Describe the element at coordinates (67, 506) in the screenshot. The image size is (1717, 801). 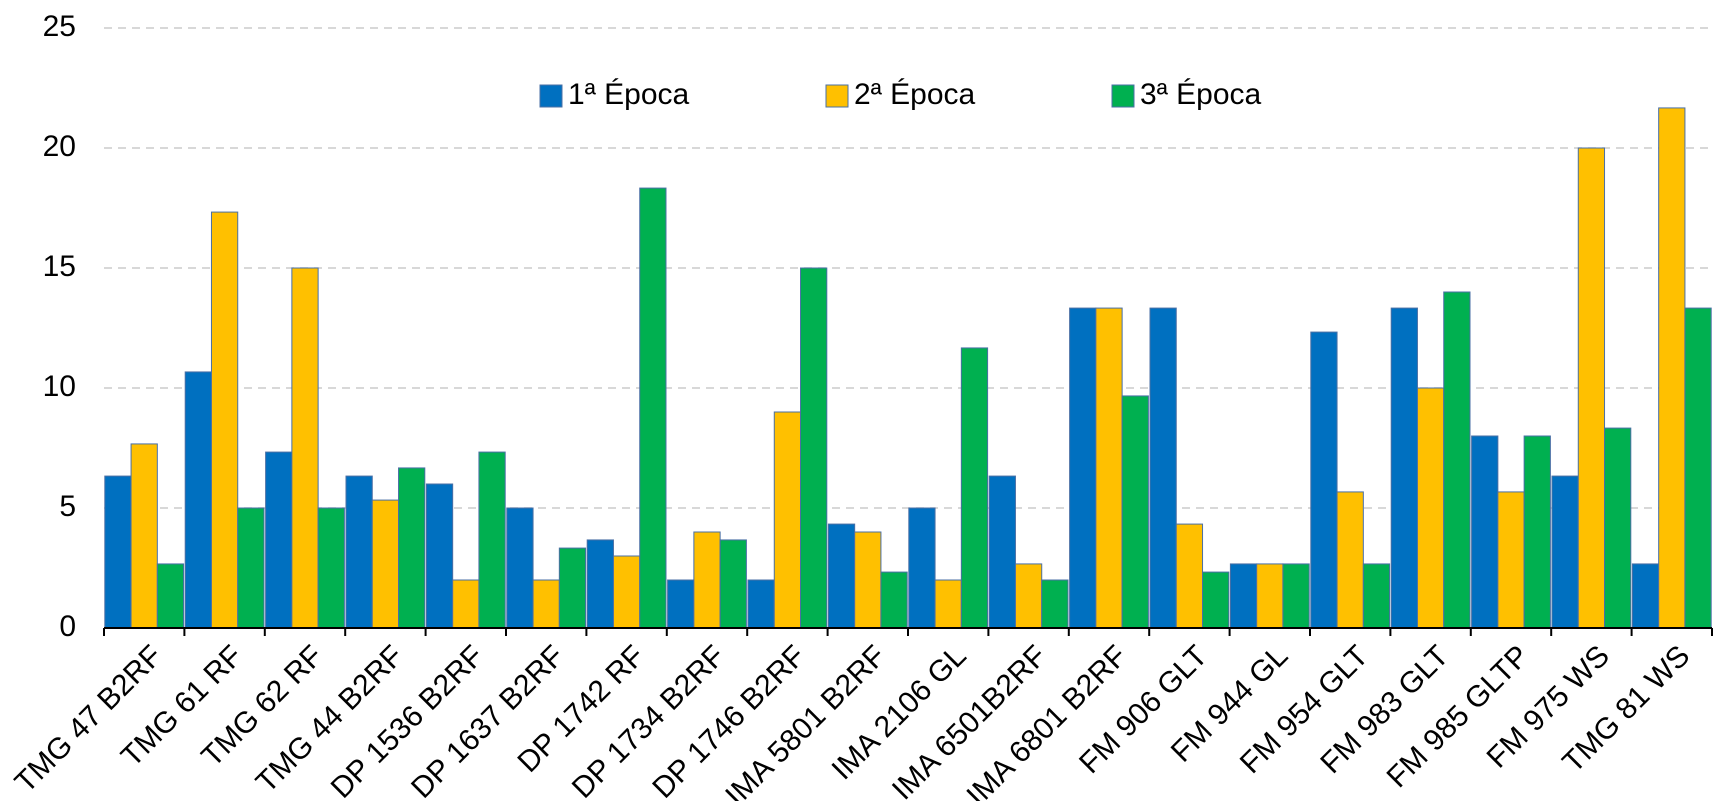
I see `y-tick-label: 5` at that location.